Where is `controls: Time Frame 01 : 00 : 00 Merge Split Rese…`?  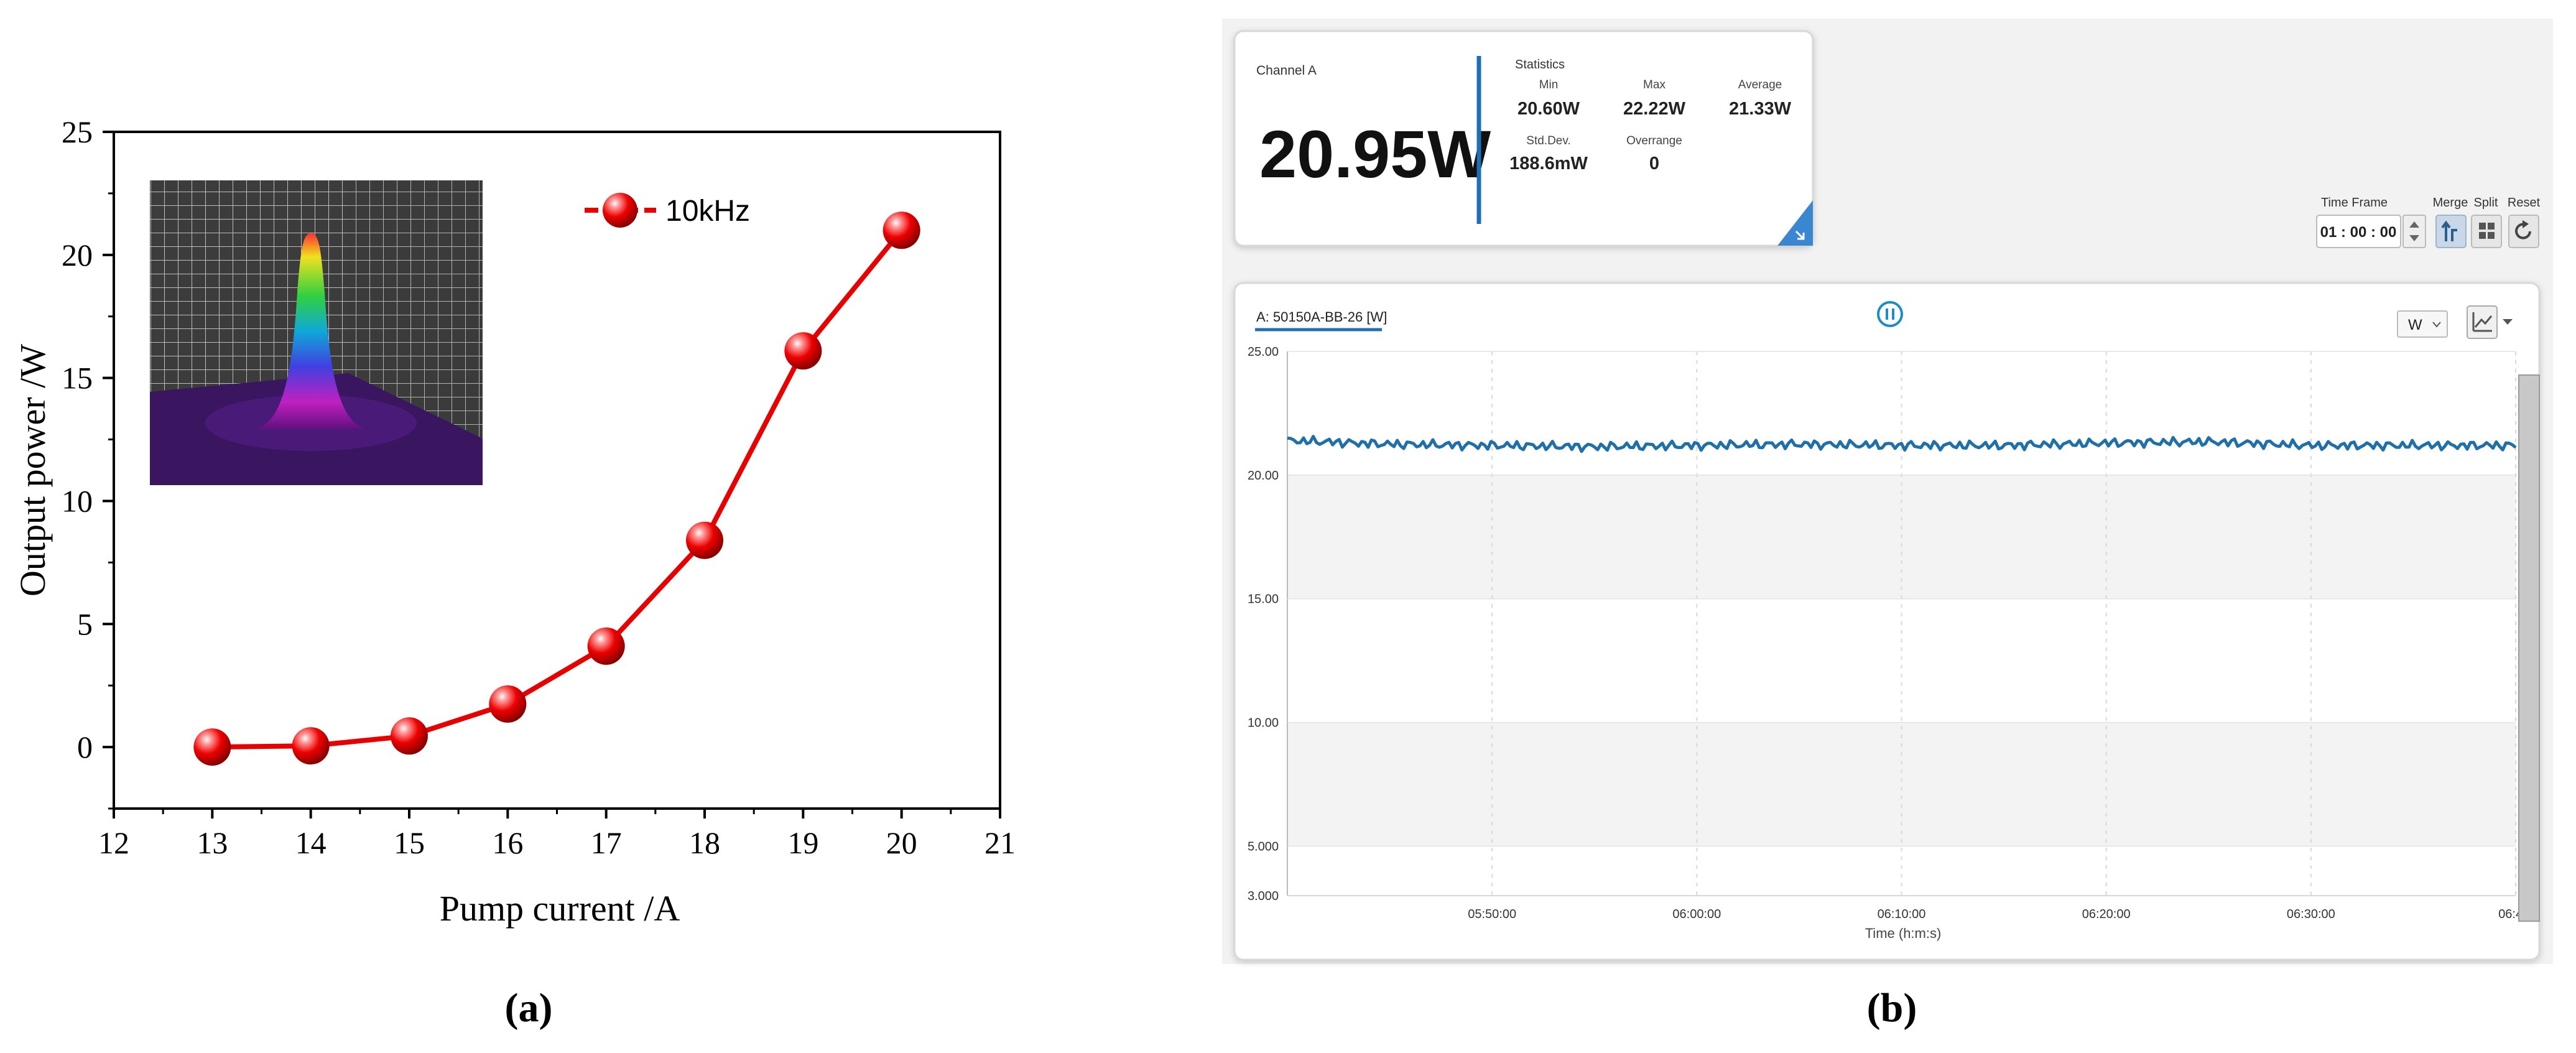
controls: Time Frame 01 : 00 : 00 Merge Split Rese… is located at coordinates (2428, 222).